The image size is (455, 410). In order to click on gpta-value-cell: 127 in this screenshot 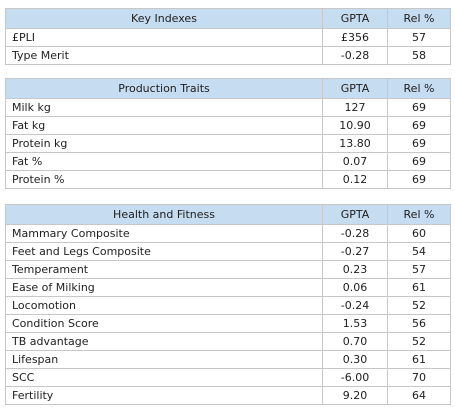, I will do `click(355, 107)`.